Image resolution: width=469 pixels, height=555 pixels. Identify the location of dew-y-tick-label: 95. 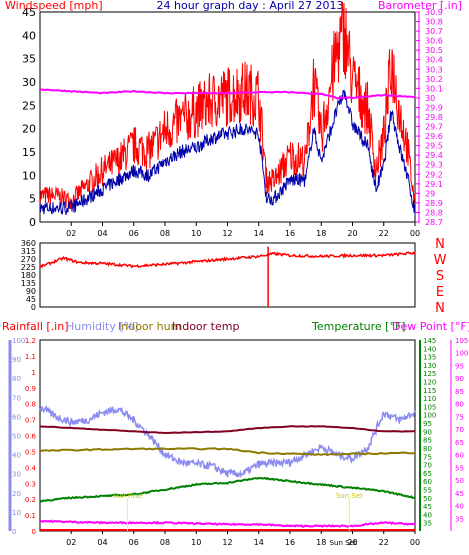
(459, 366).